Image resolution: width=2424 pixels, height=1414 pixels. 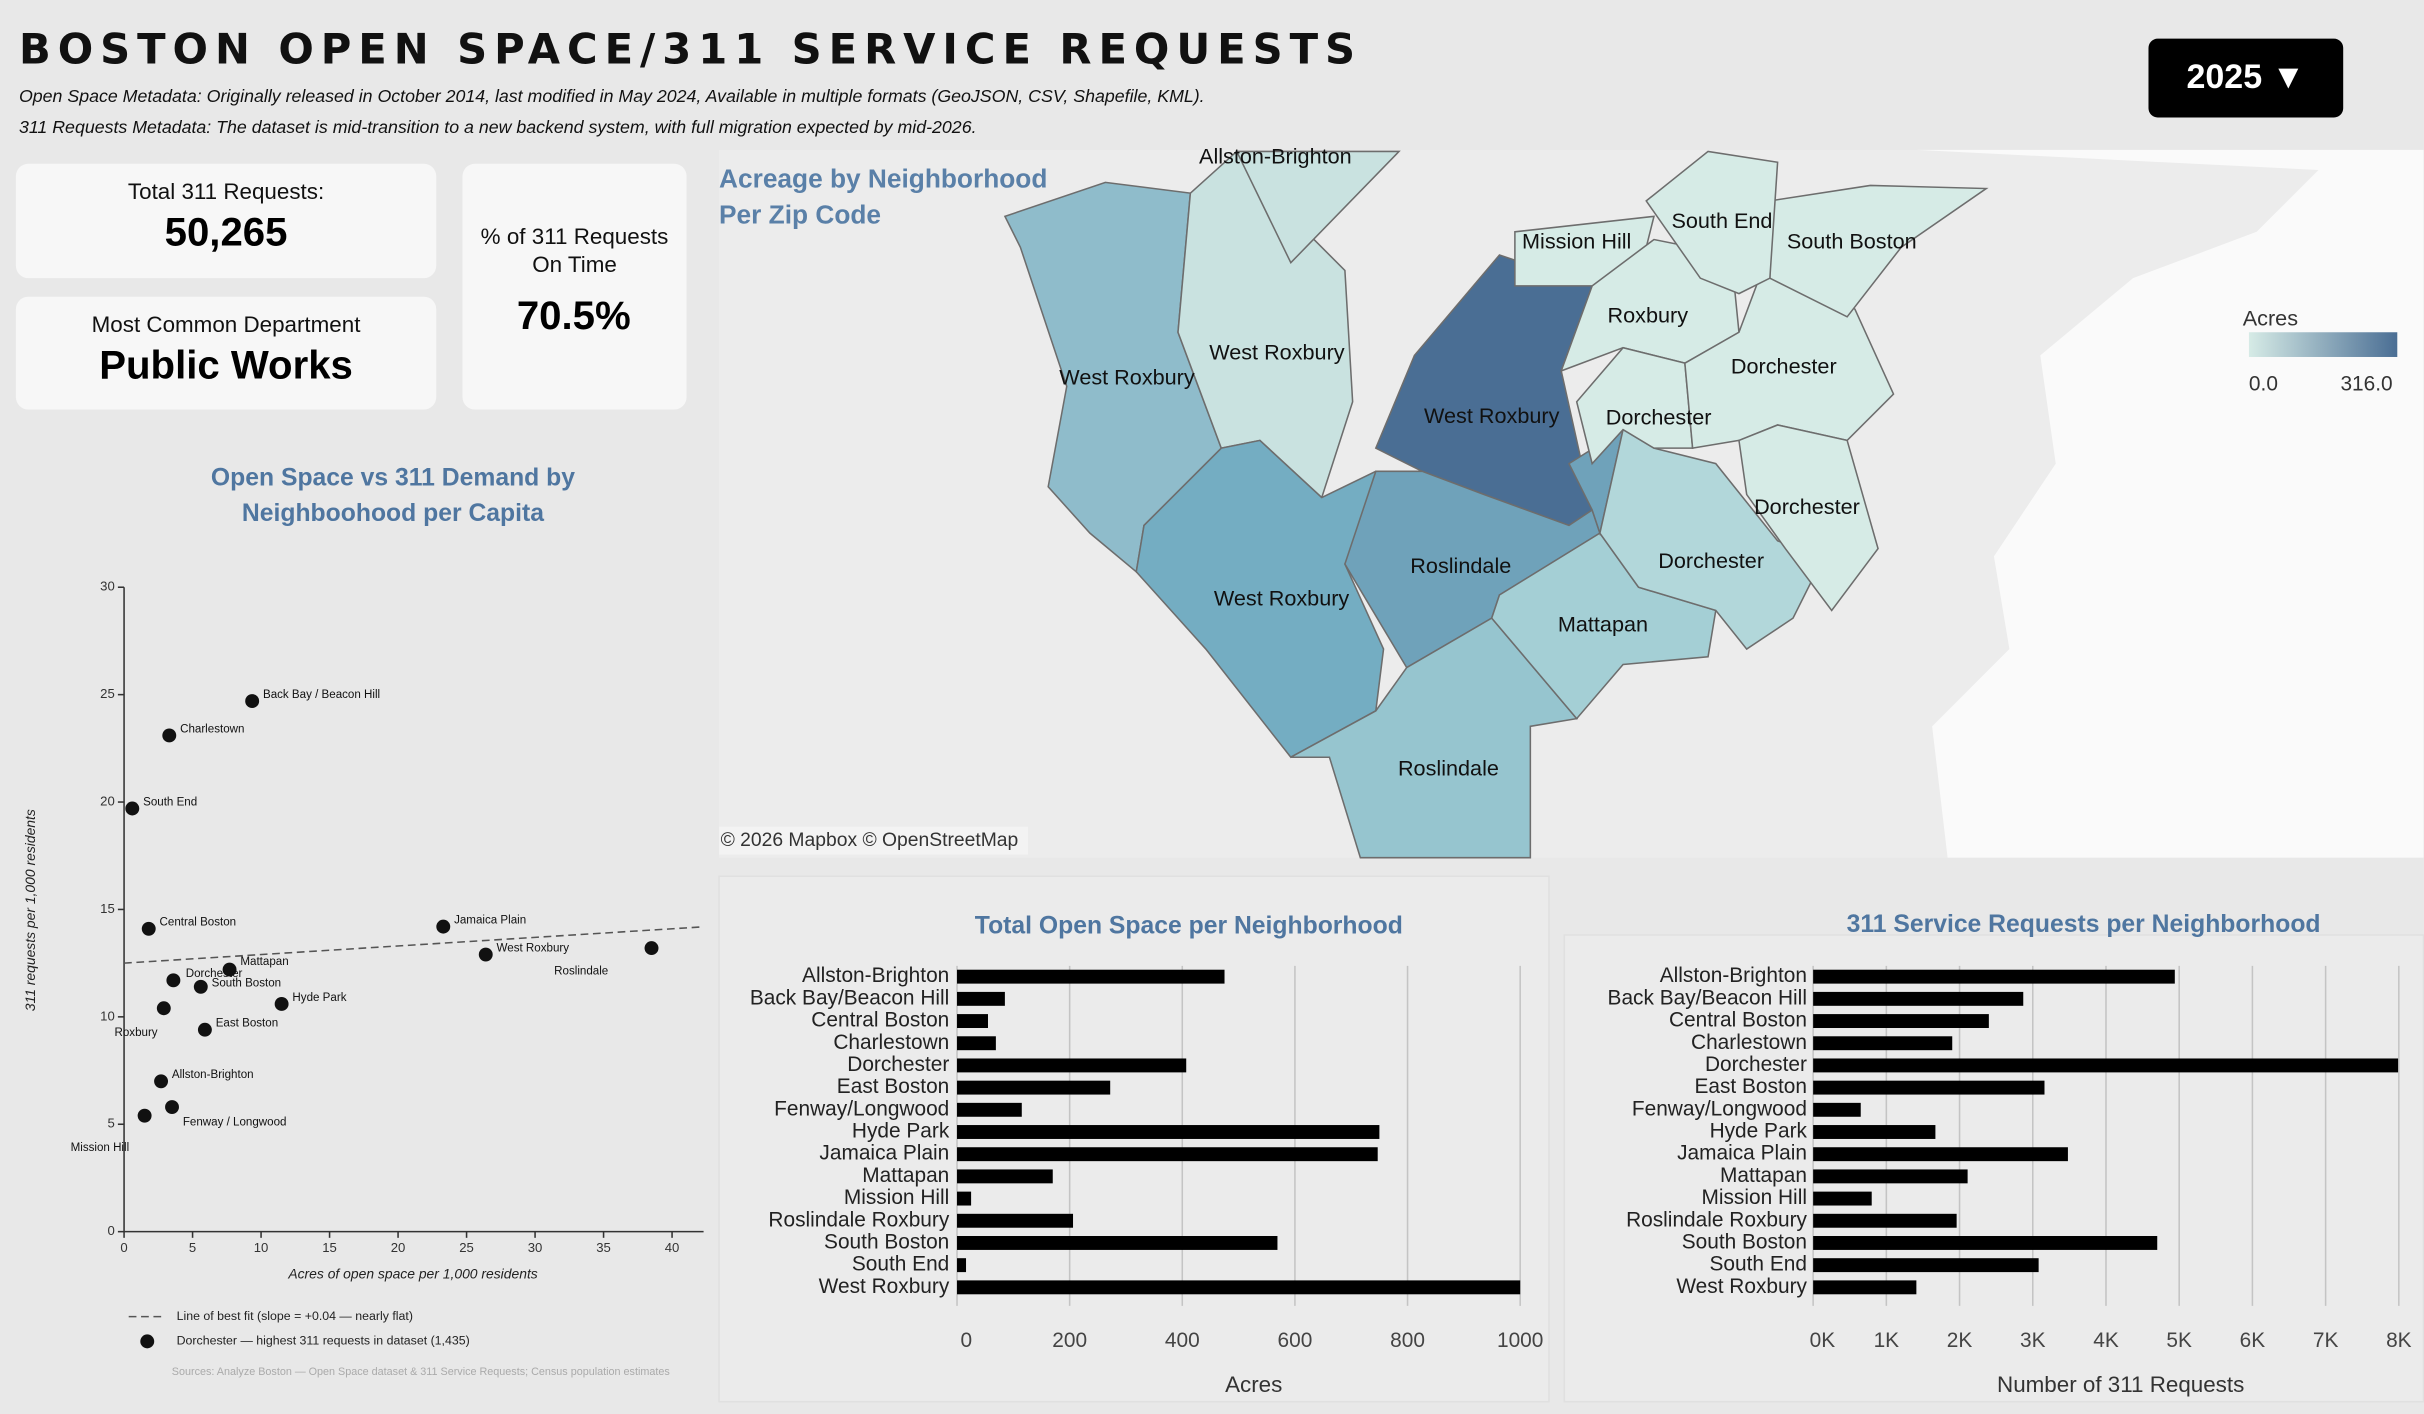 What do you see at coordinates (581, 971) in the screenshot?
I see `point-label: Roslindale` at bounding box center [581, 971].